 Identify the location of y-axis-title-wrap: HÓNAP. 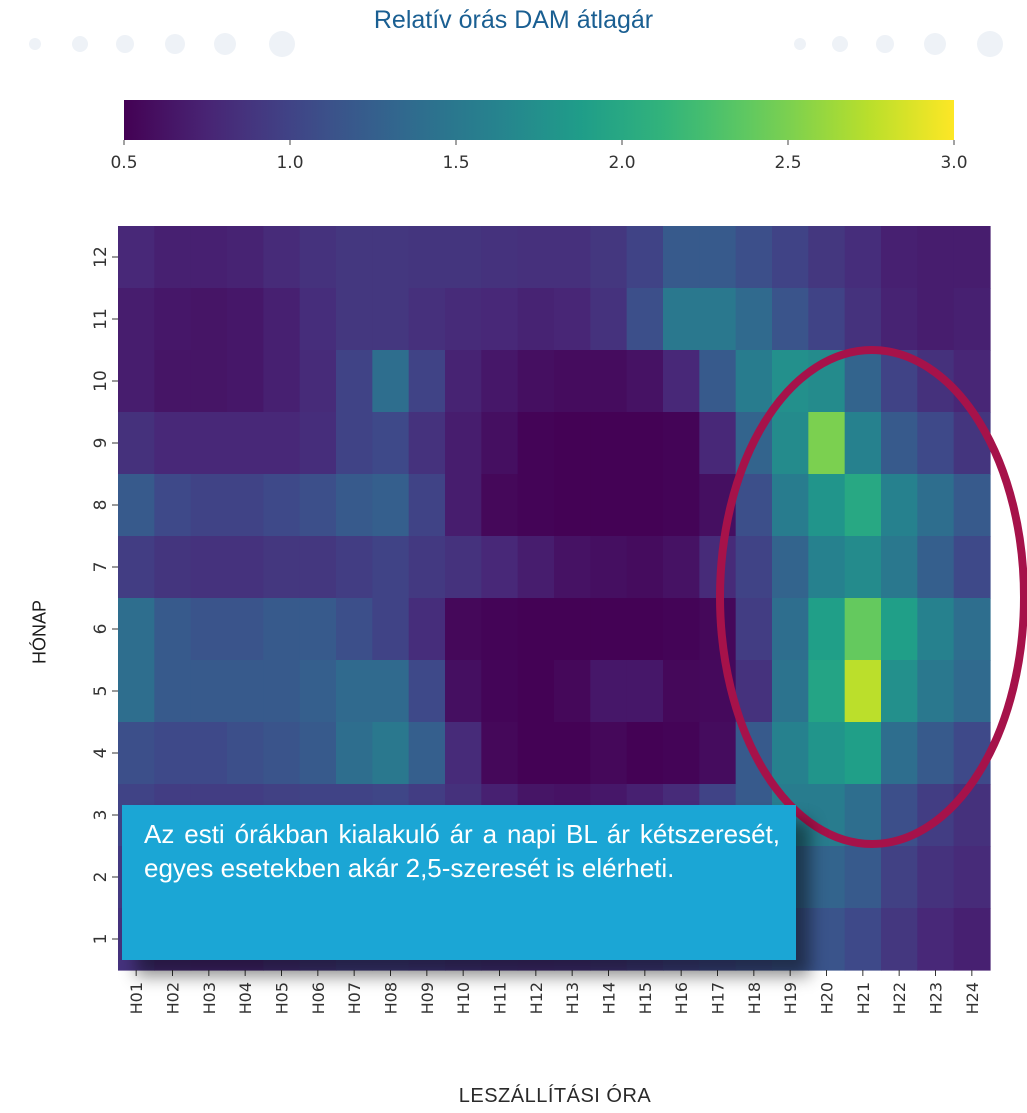
(40, 632).